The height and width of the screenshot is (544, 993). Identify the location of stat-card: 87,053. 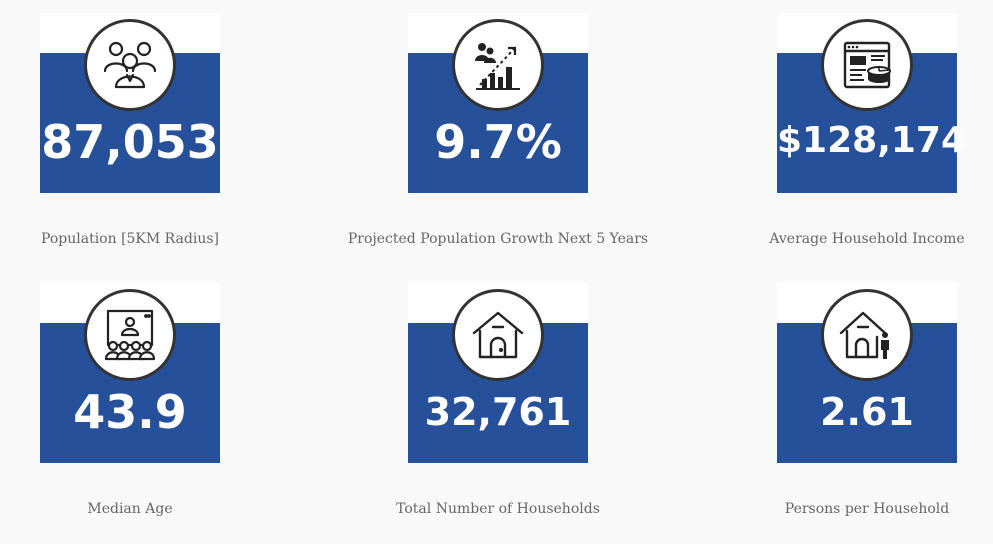
(130, 103).